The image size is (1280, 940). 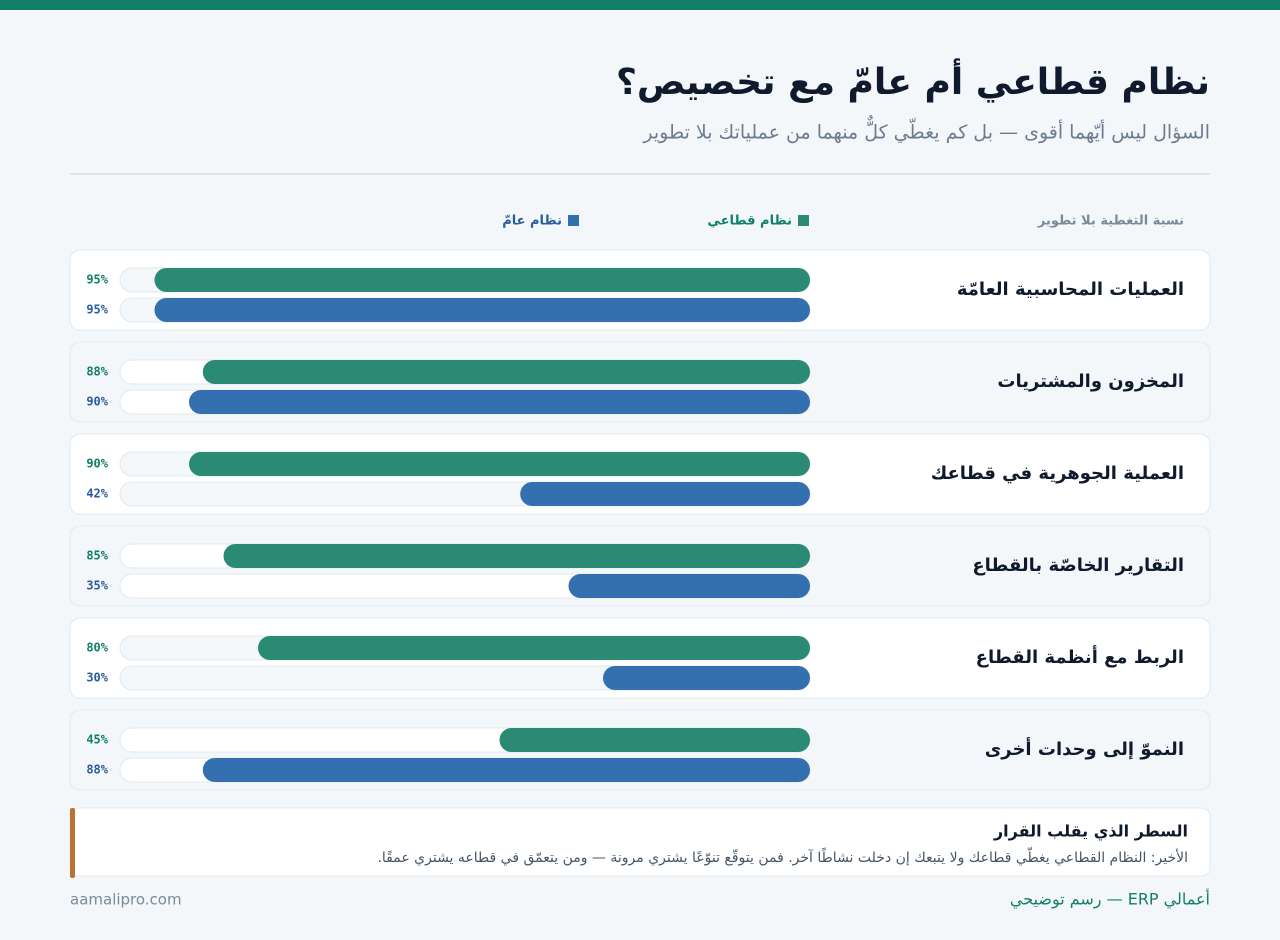 What do you see at coordinates (1090, 832) in the screenshot?
I see `note-title: السطر الذي يقلب القرار` at bounding box center [1090, 832].